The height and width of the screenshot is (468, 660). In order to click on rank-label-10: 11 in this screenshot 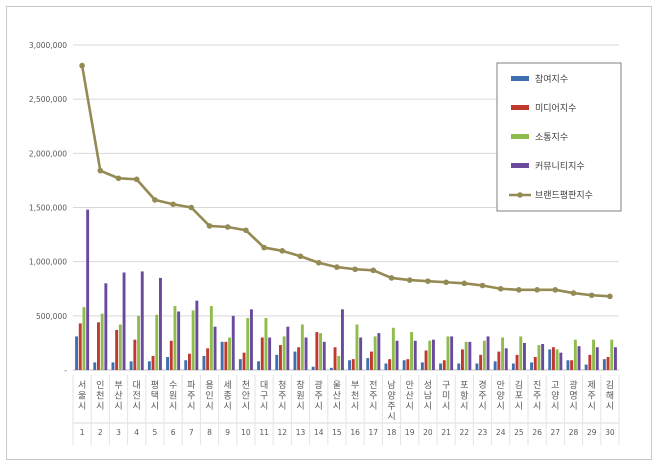, I will do `click(264, 432)`.